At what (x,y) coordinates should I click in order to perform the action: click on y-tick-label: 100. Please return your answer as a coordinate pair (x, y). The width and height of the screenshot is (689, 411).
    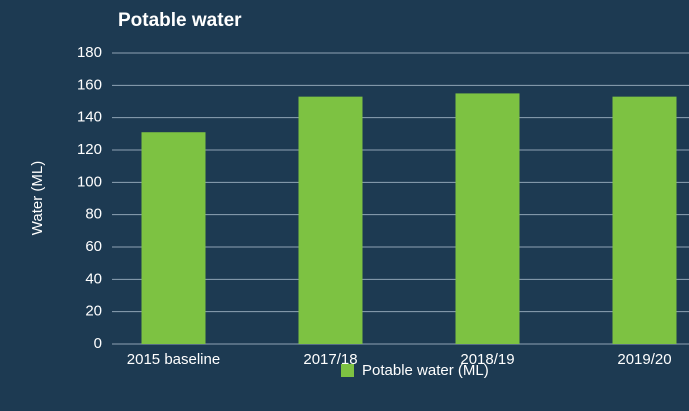
    Looking at the image, I should click on (89, 181).